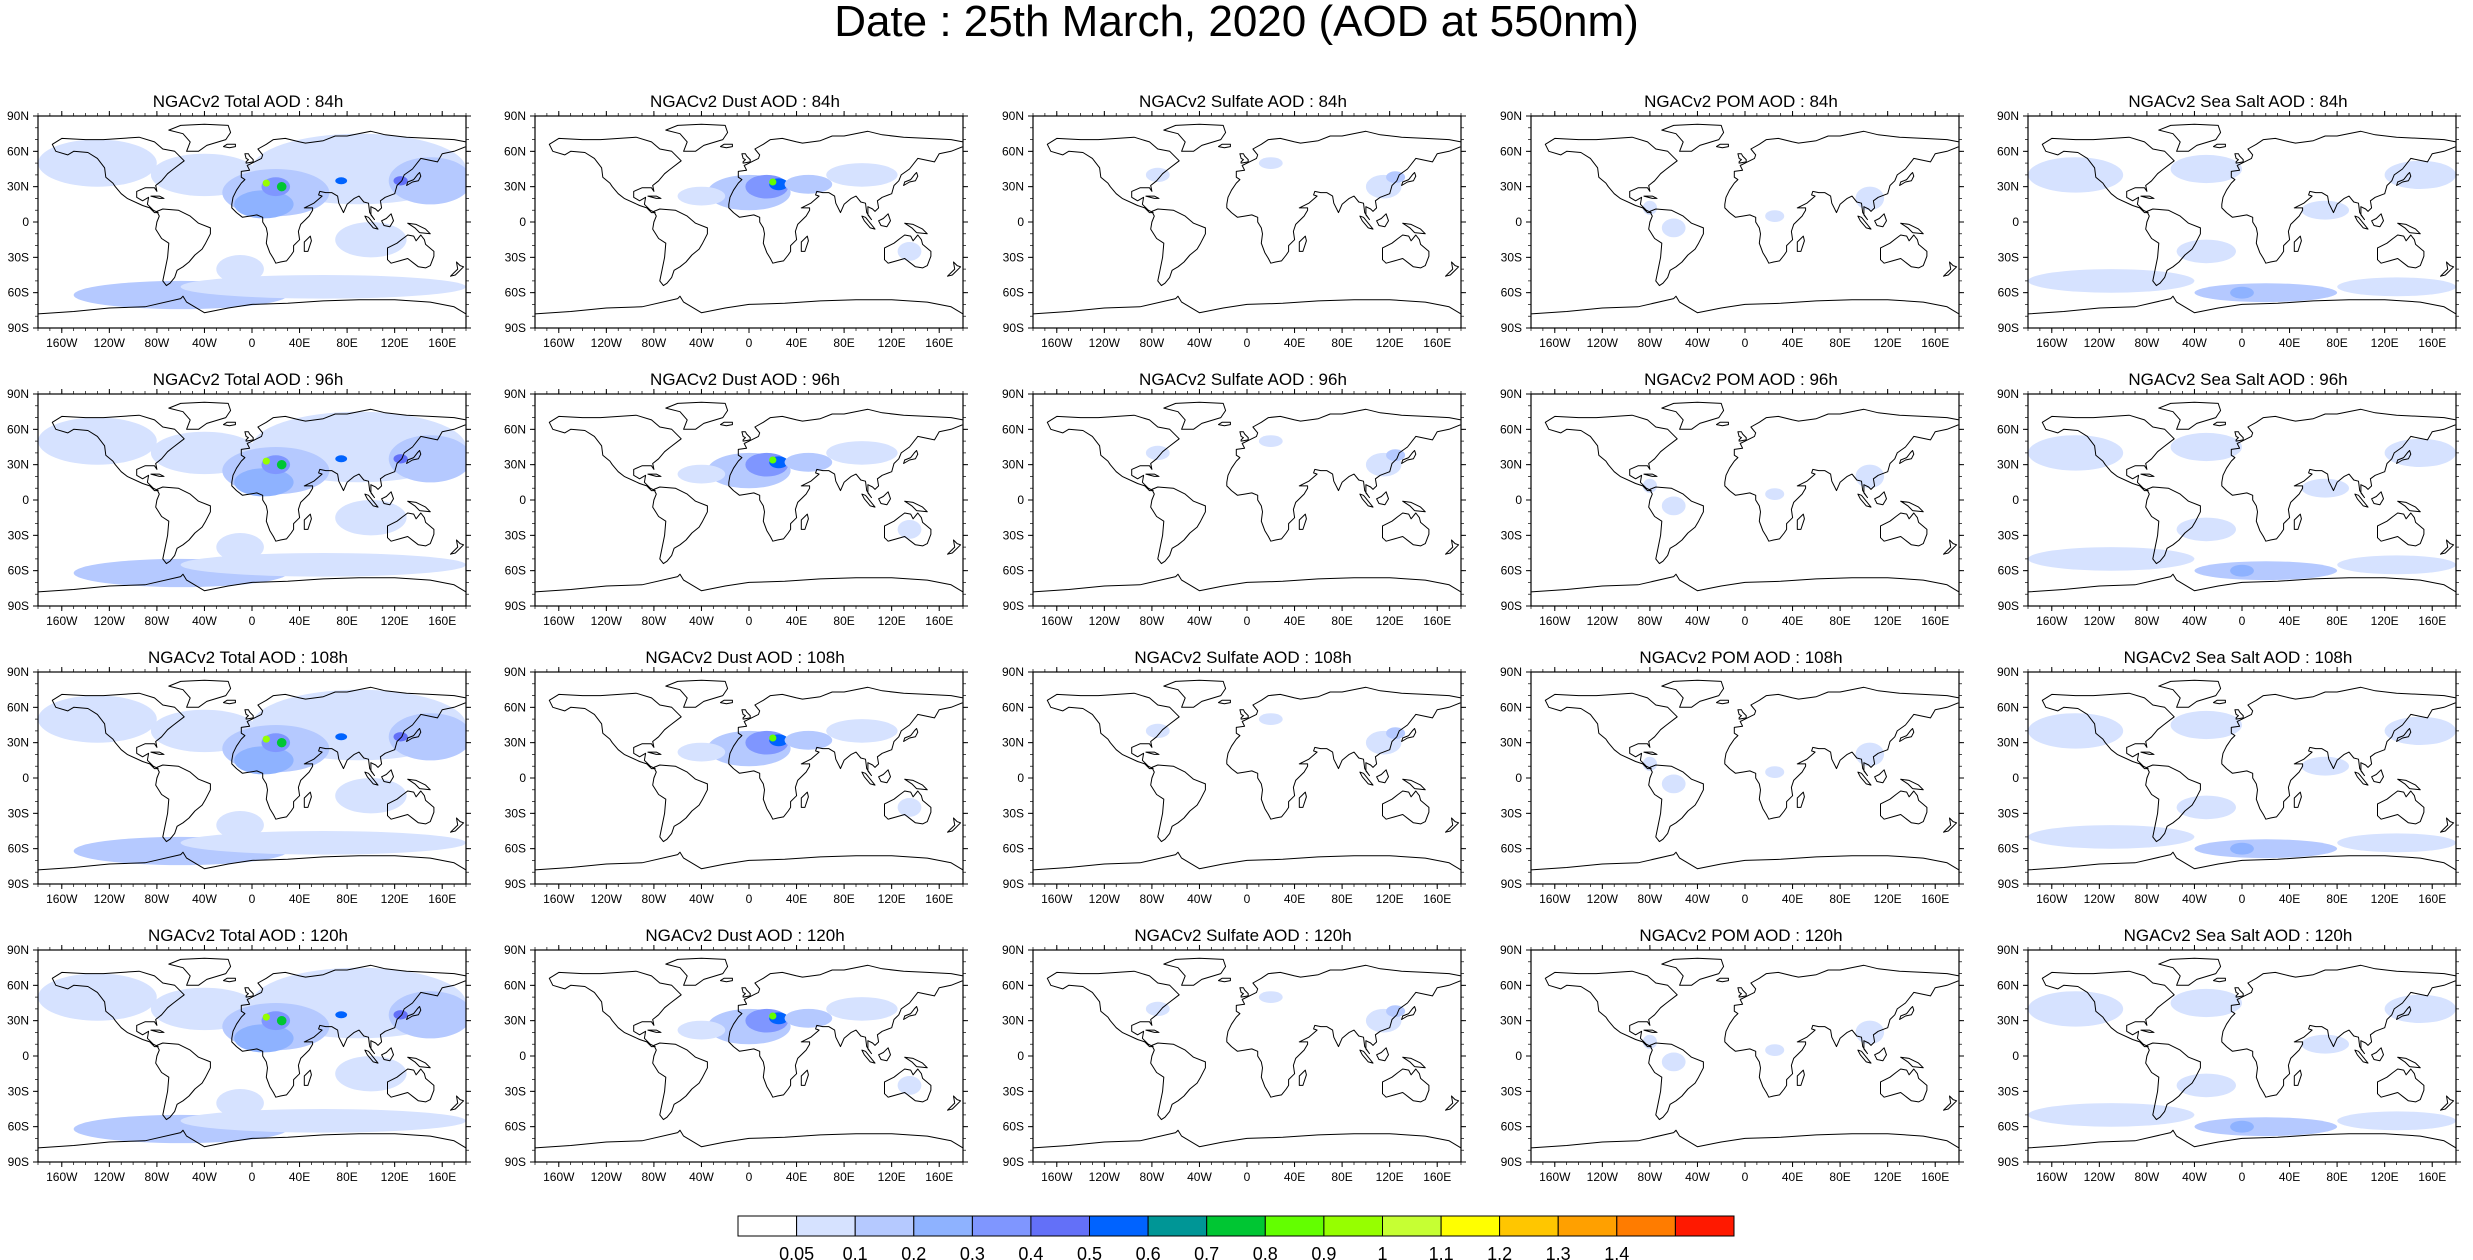 The height and width of the screenshot is (1260, 2473). I want to click on coastline-iceland, so click(726, 424).